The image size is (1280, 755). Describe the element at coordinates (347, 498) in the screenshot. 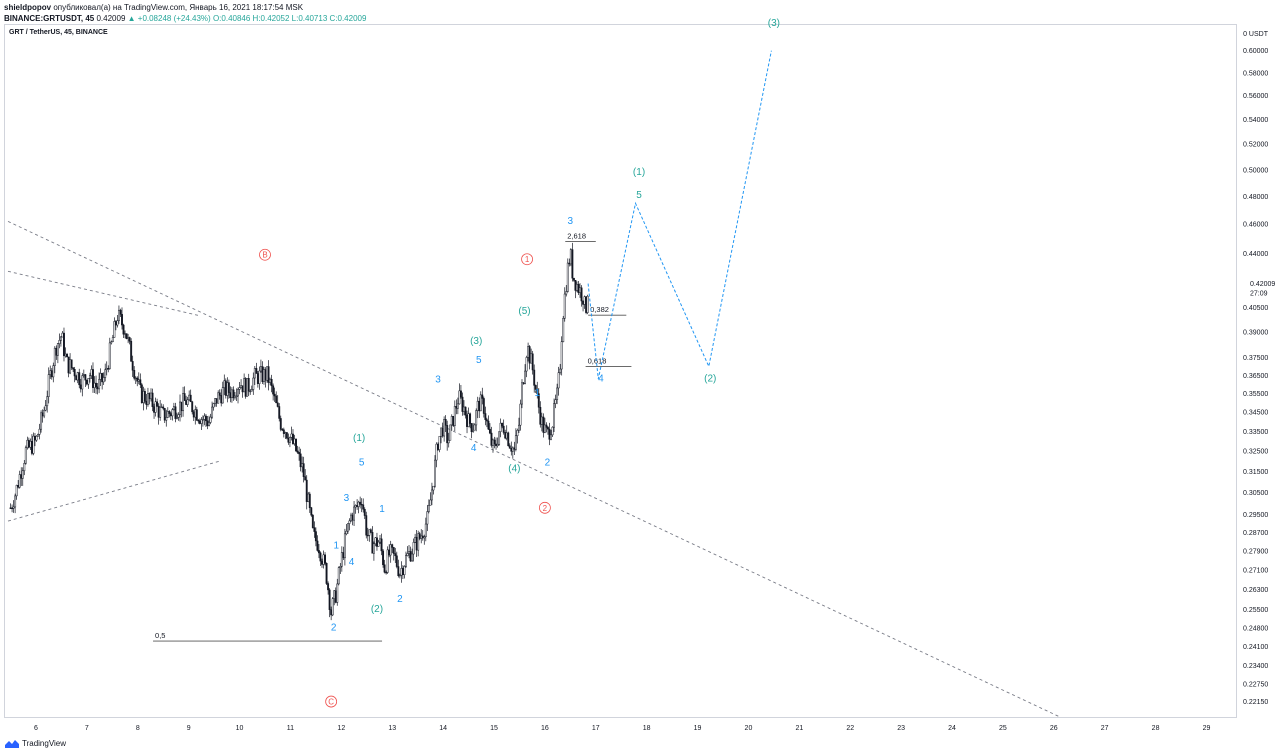

I see `wave-label: 3` at that location.